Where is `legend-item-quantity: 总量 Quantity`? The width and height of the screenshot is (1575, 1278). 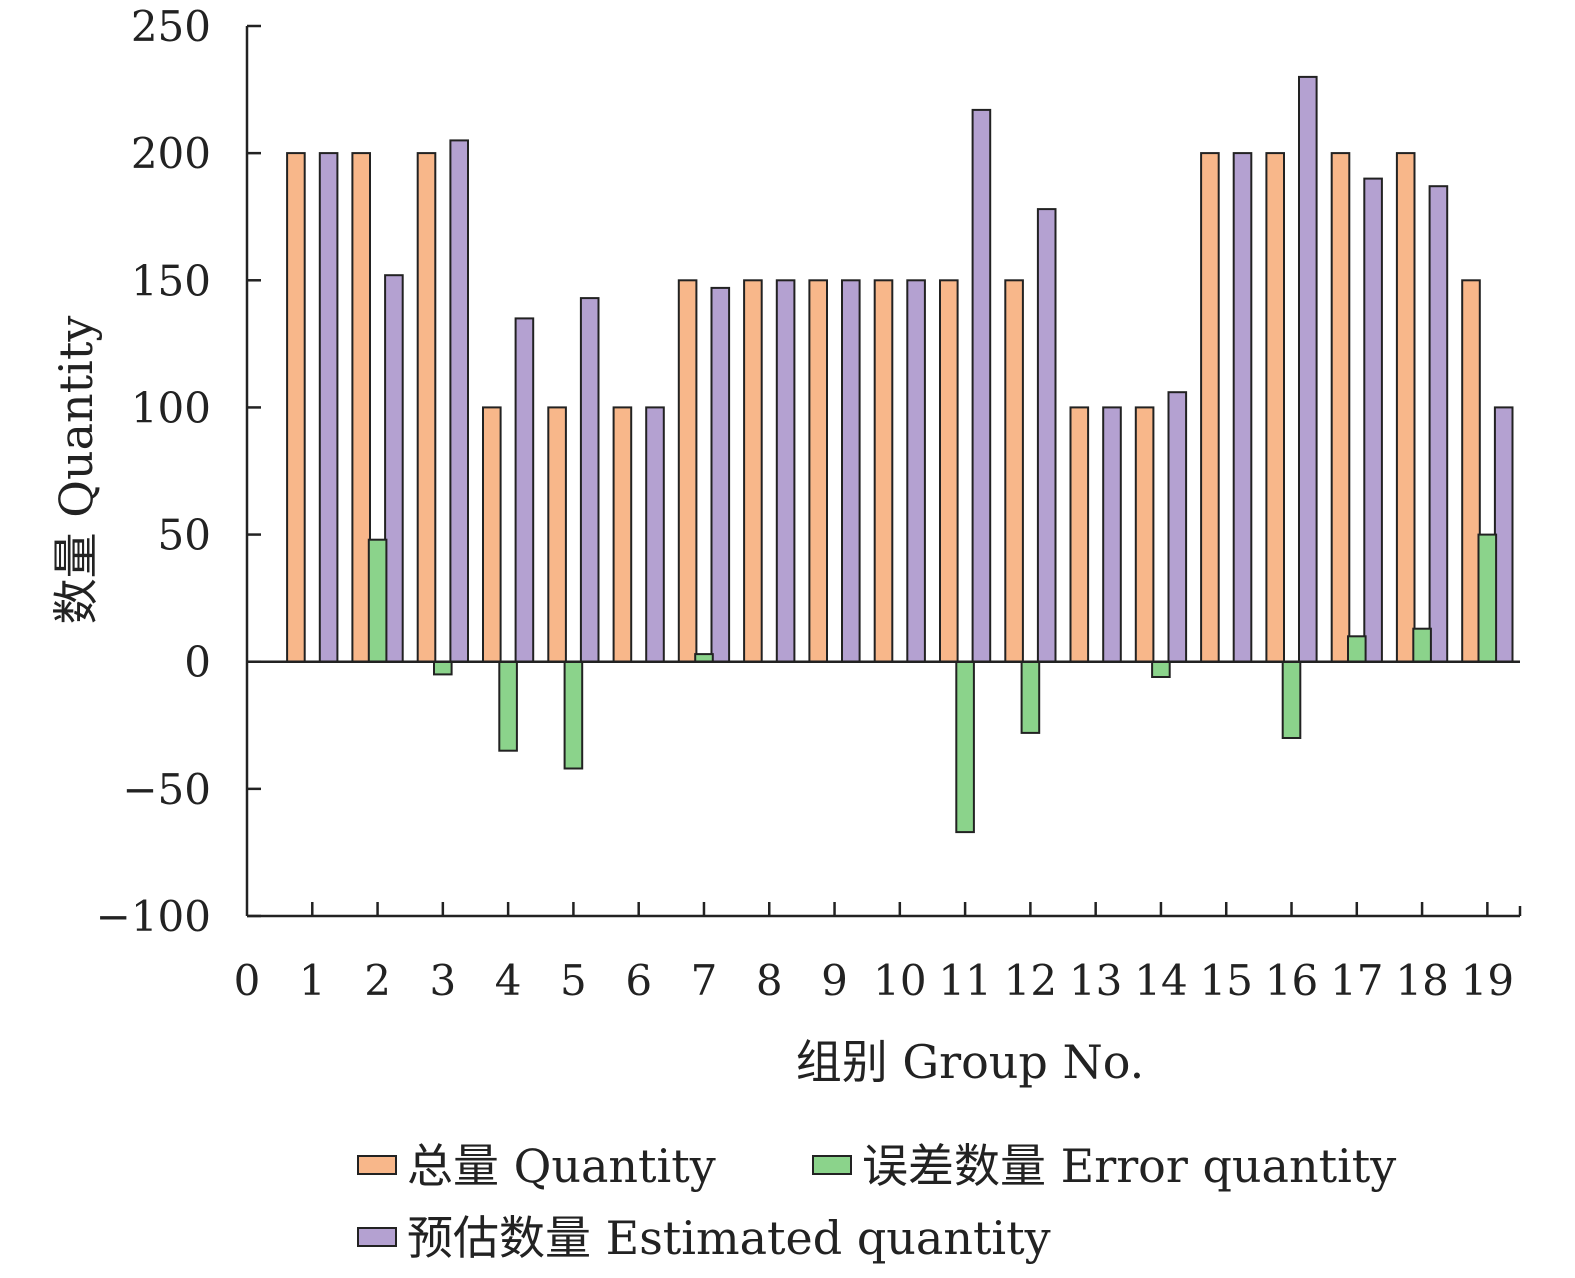 legend-item-quantity: 总量 Quantity is located at coordinates (536, 1166).